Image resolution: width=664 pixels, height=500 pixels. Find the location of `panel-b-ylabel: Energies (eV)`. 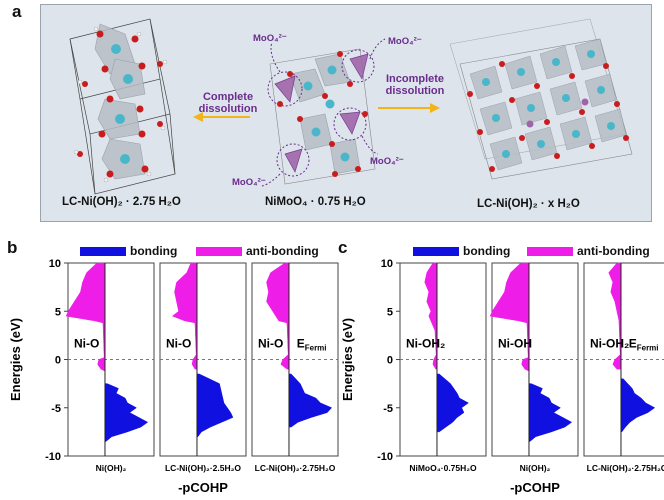

panel-b-ylabel: Energies (eV) is located at coordinates (15, 359).